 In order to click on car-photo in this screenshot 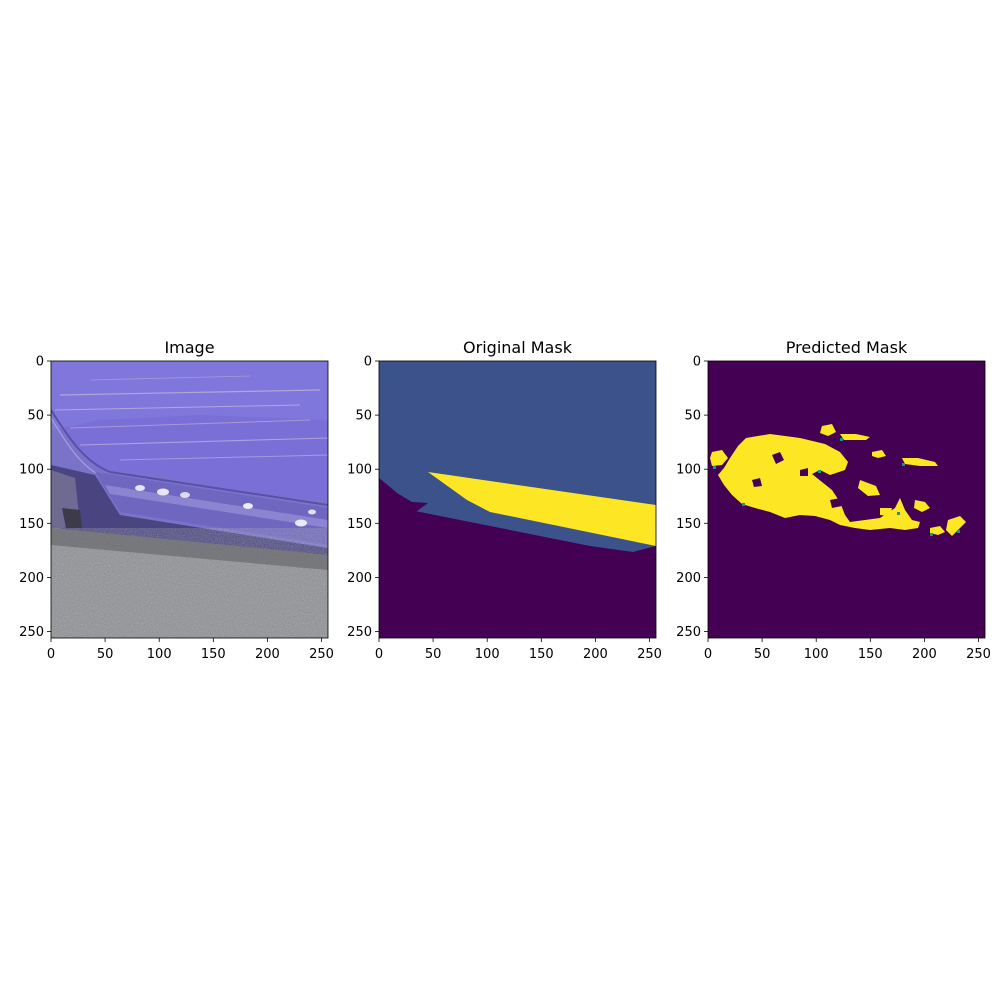, I will do `click(189, 499)`.